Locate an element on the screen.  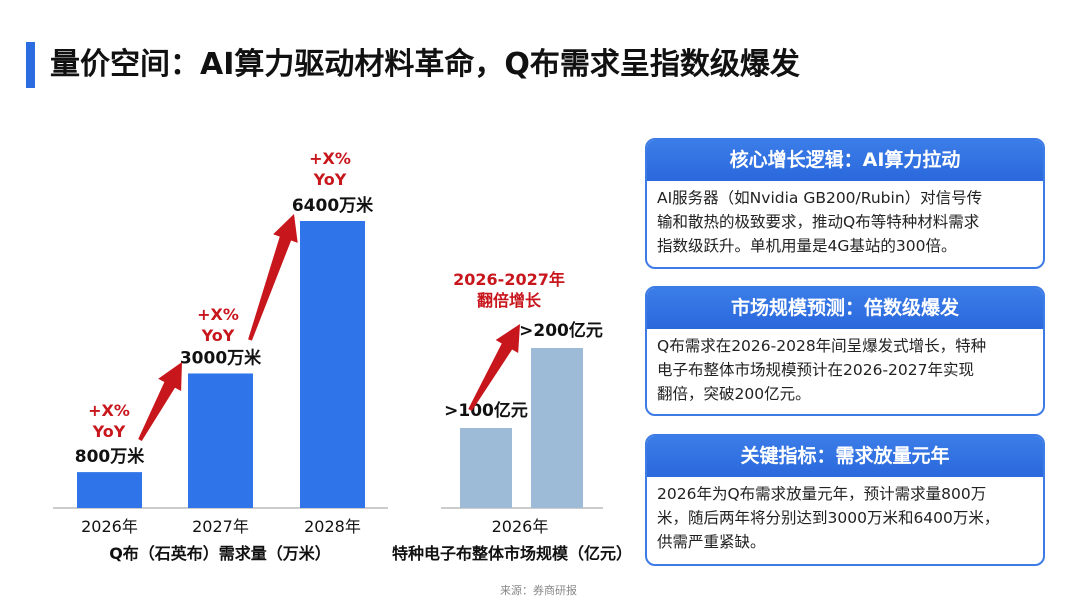
x-axis-title: 特种电子布整体市场规模（亿元） is located at coordinates (512, 553).